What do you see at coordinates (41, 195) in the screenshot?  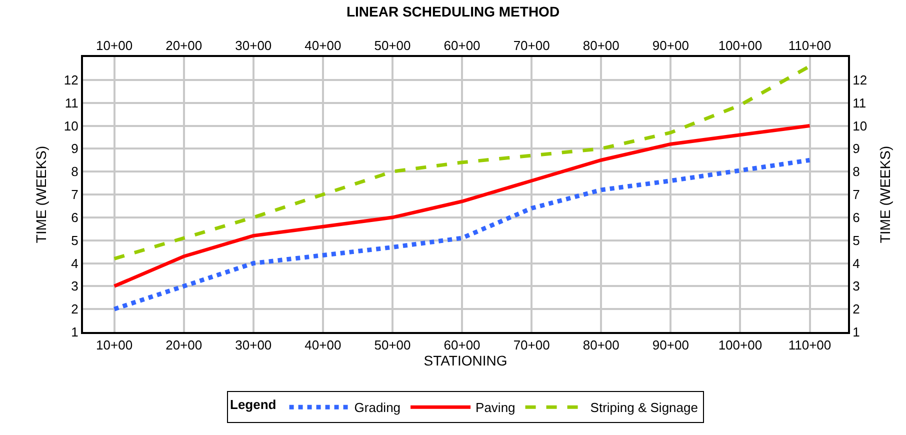 I see `y-axis-title: TIME (WEEKS)` at bounding box center [41, 195].